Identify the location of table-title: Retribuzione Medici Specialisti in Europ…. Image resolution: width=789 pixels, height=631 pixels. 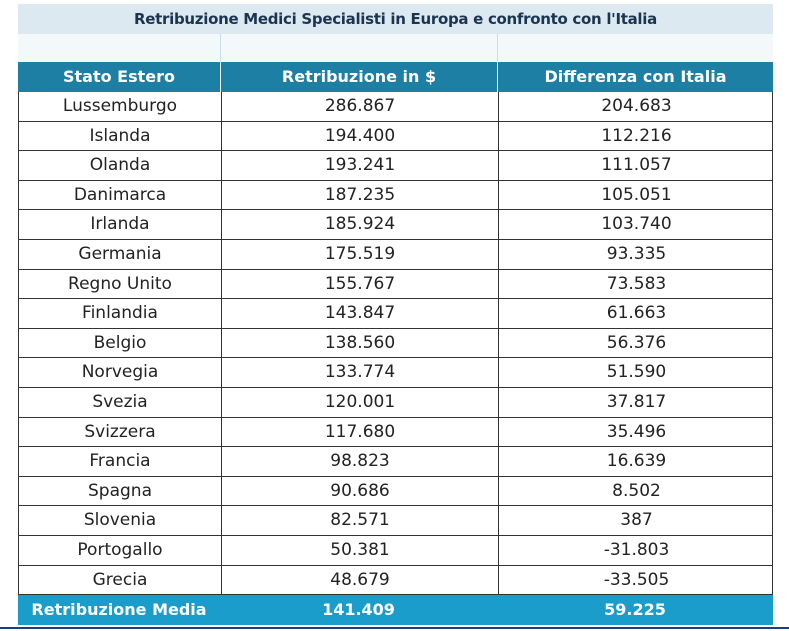
(395, 19).